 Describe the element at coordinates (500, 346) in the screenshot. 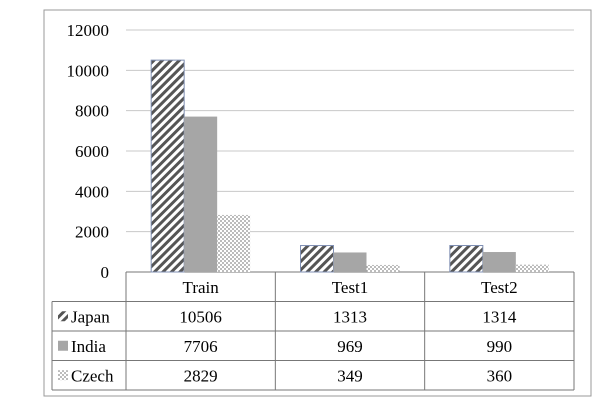

I see `table-value: 990` at that location.